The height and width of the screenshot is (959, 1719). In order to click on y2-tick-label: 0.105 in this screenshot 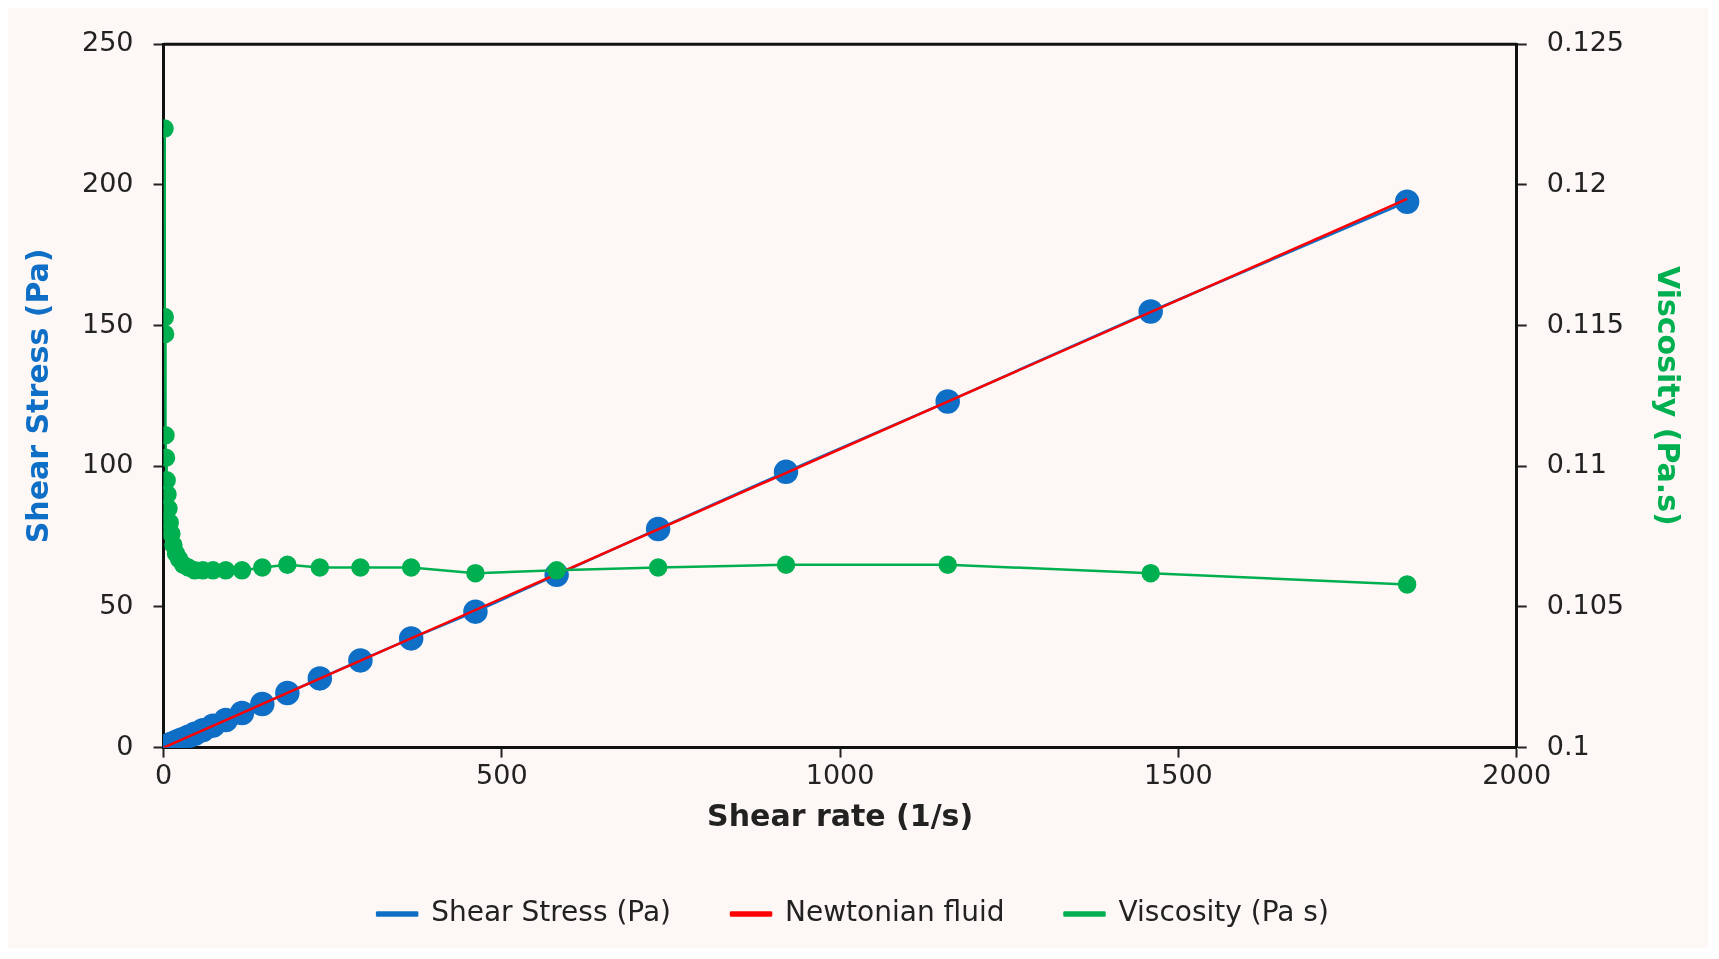, I will do `click(1585, 604)`.